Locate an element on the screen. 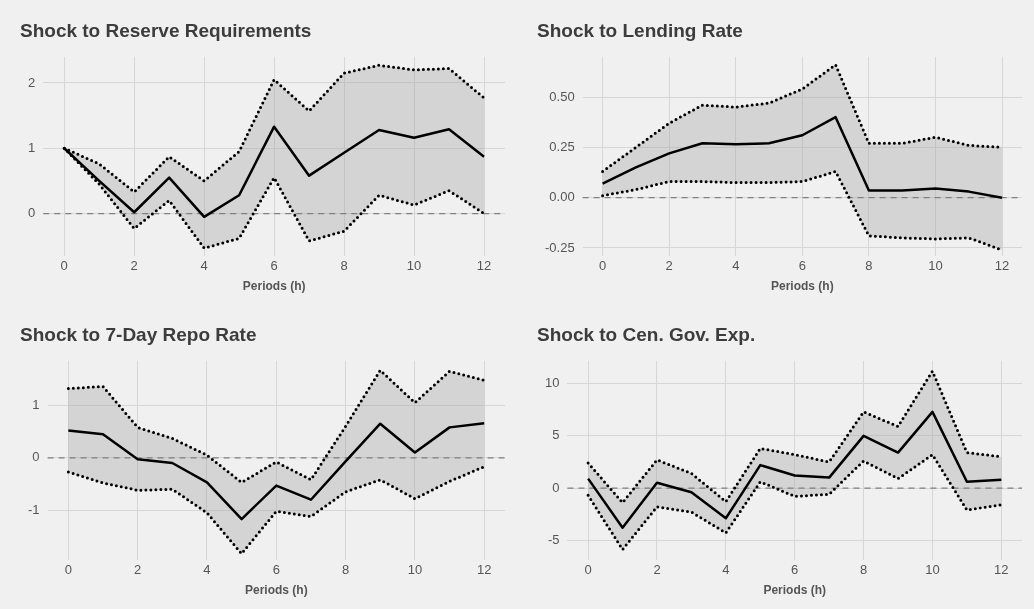  y-tick-label: -5 is located at coordinates (553, 539).